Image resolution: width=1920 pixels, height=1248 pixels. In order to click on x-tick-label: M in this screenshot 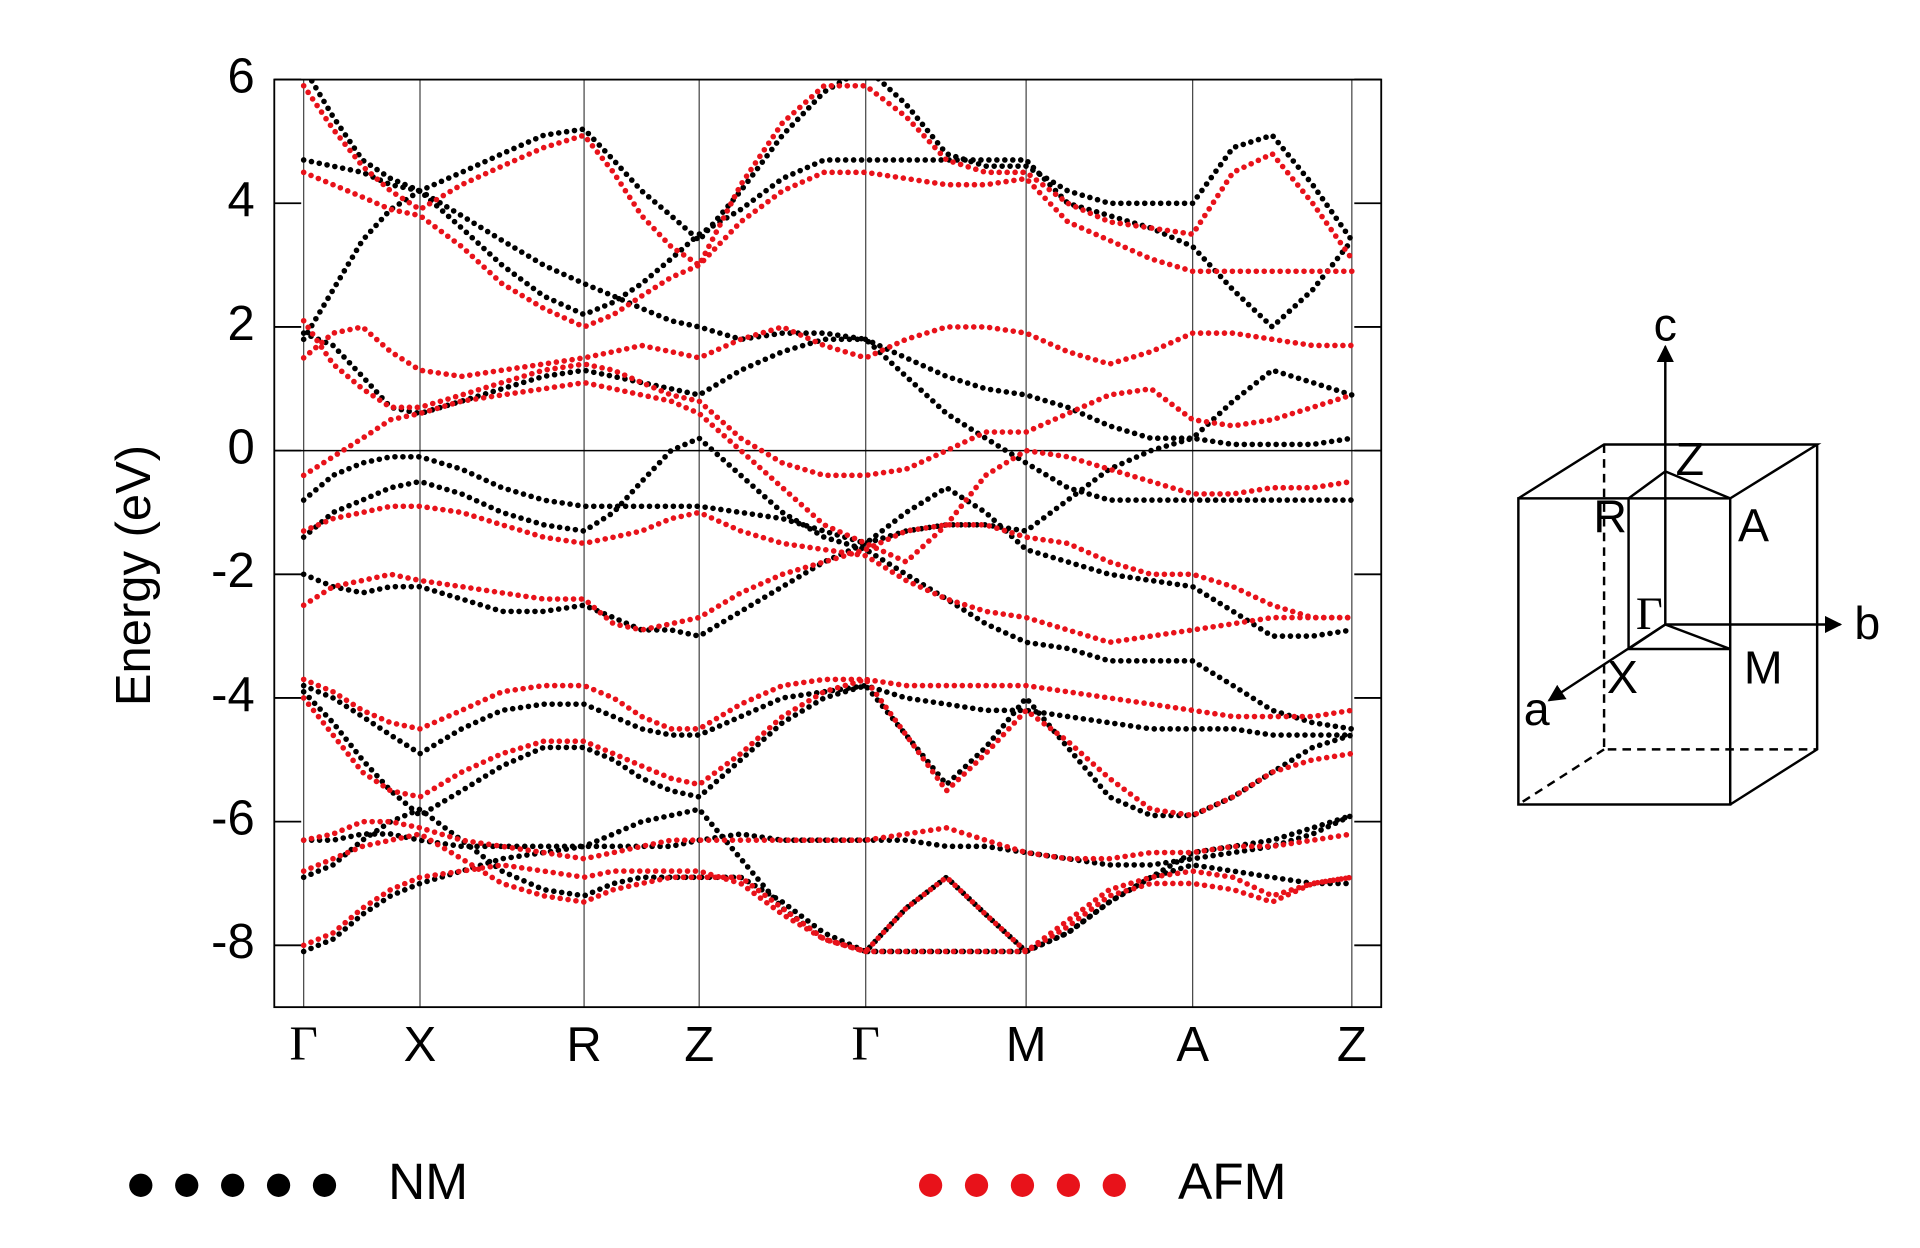, I will do `click(1026, 1045)`.